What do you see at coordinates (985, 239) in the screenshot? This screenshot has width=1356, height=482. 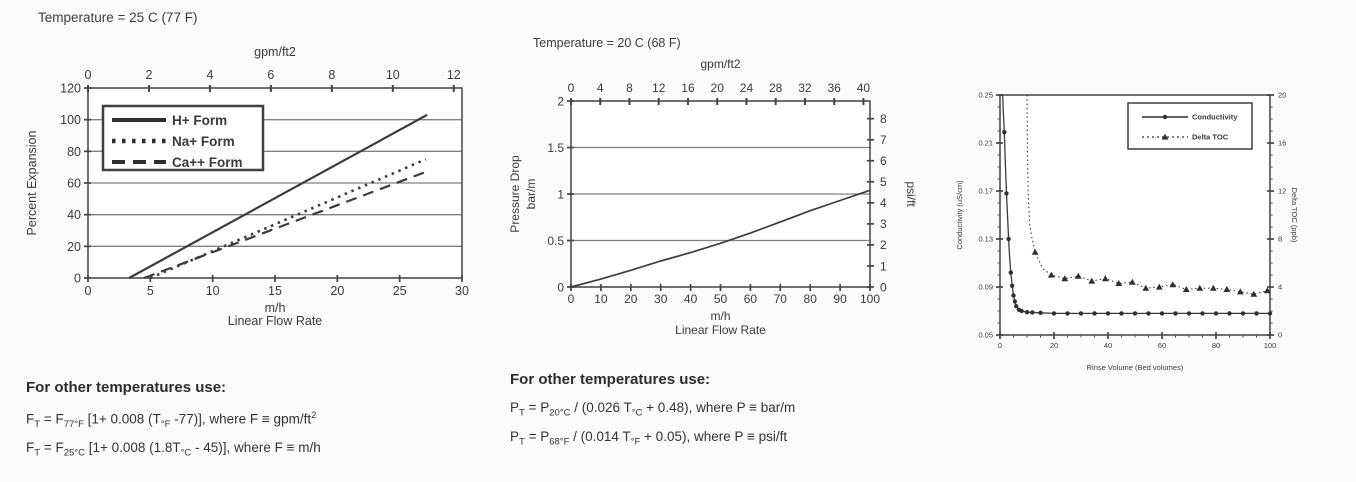 I see `svg-text: 0.13` at bounding box center [985, 239].